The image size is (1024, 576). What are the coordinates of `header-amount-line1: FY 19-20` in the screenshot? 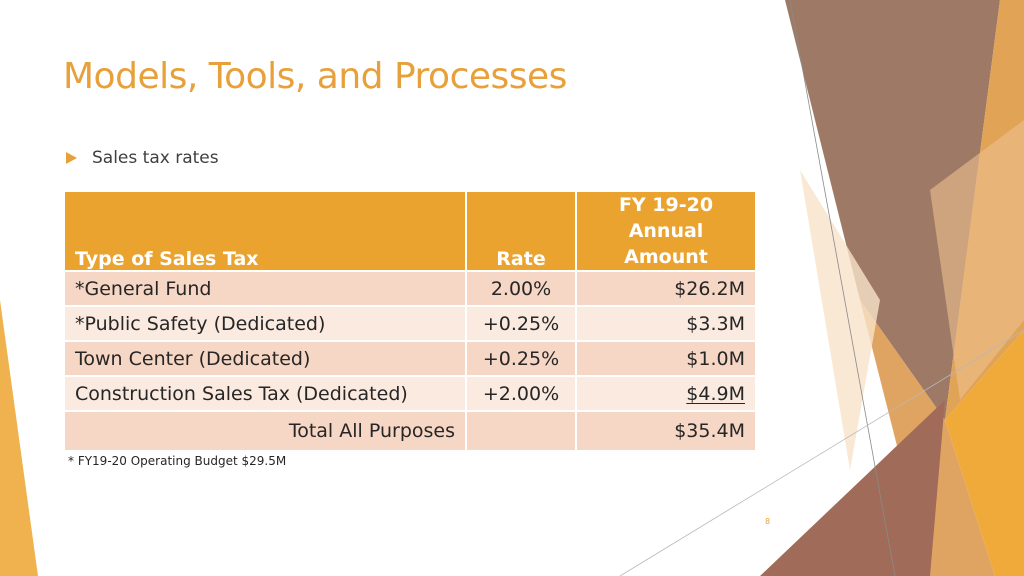 It's located at (666, 205).